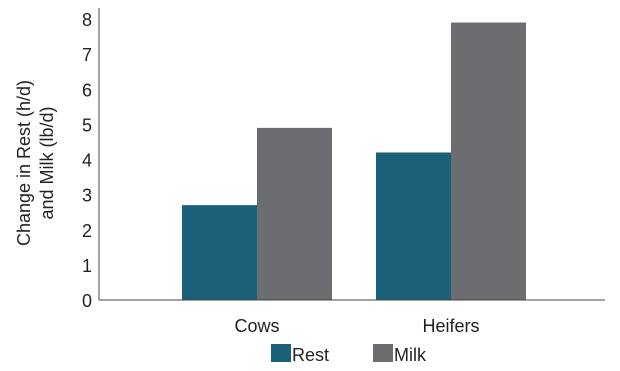 This screenshot has height=371, width=620. I want to click on x-tick-label: Heifers, so click(450, 326).